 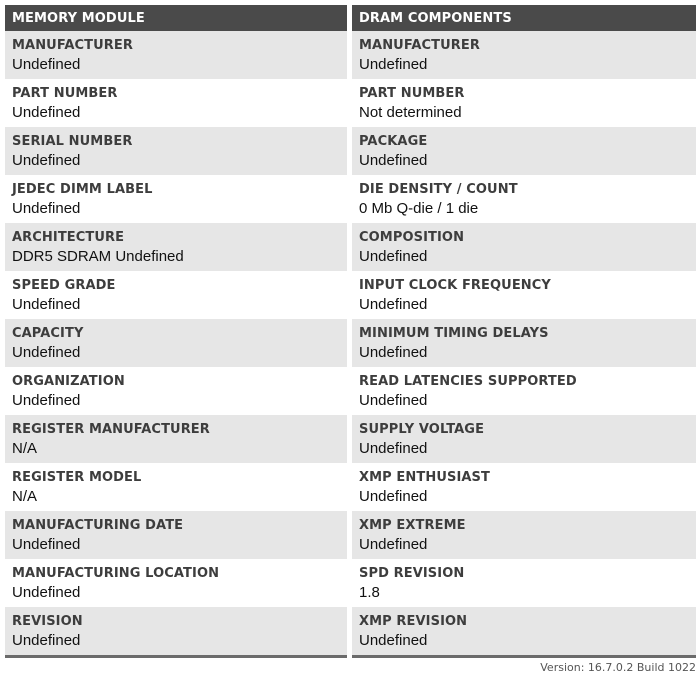 What do you see at coordinates (98, 256) in the screenshot?
I see `field-value: DDR5 SDRAM Undefined` at bounding box center [98, 256].